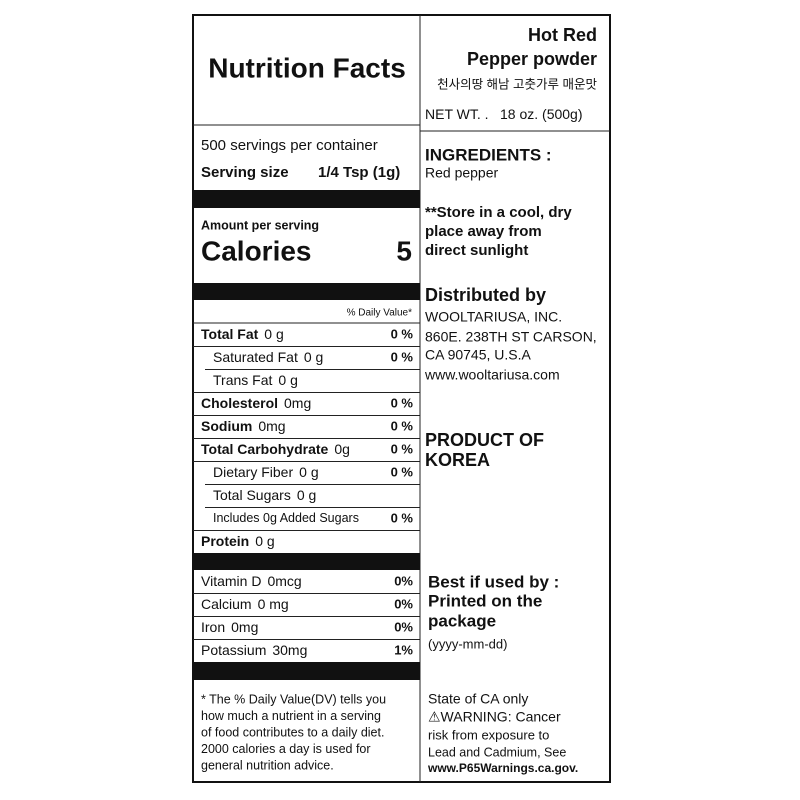  I want to click on servings: 500 servings per container, so click(289, 145).